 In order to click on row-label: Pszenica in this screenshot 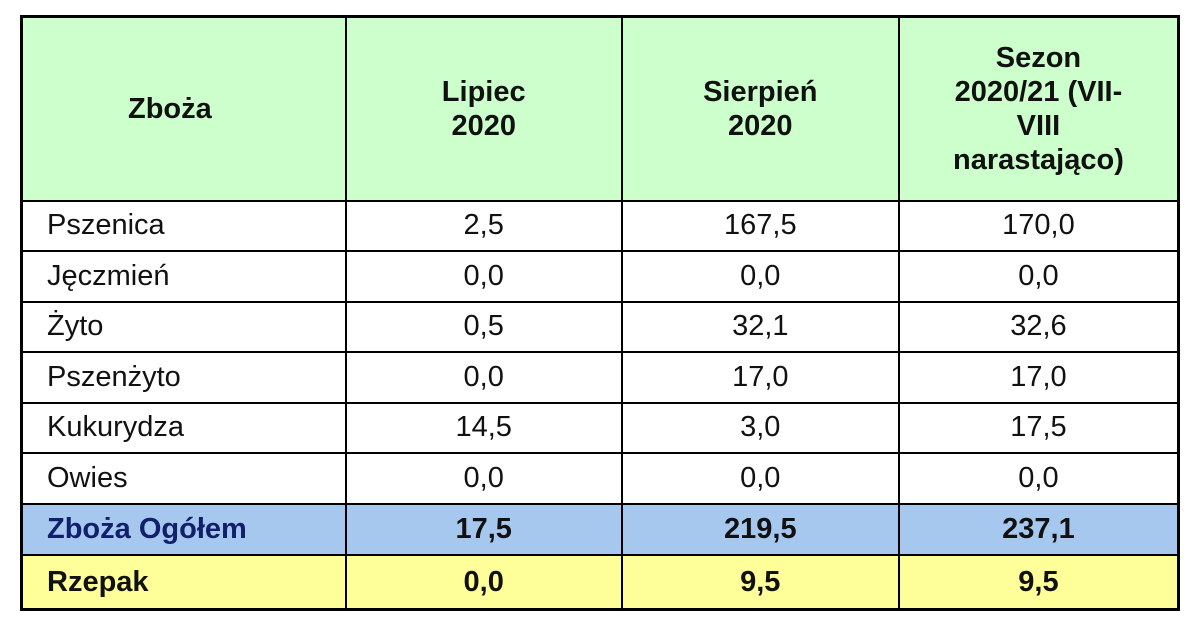, I will do `click(183, 226)`.